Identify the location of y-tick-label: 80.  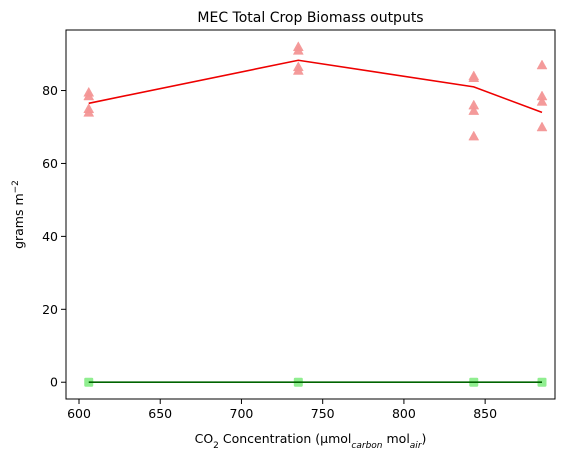
(50, 90).